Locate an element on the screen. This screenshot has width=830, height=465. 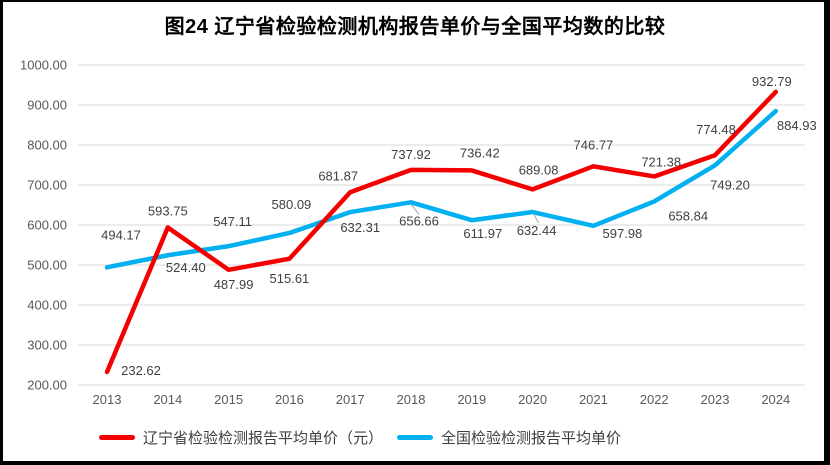
data-label: 749.20 is located at coordinates (730, 184).